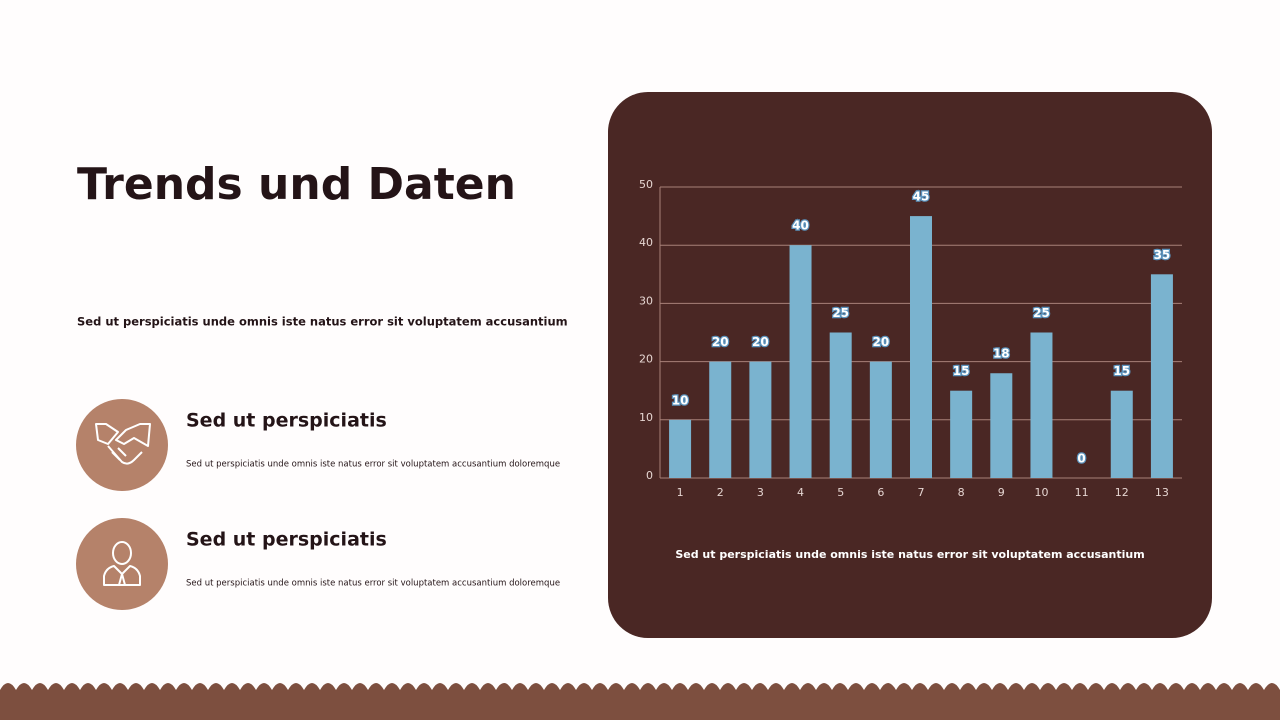  What do you see at coordinates (122, 563) in the screenshot?
I see `person-icon` at bounding box center [122, 563].